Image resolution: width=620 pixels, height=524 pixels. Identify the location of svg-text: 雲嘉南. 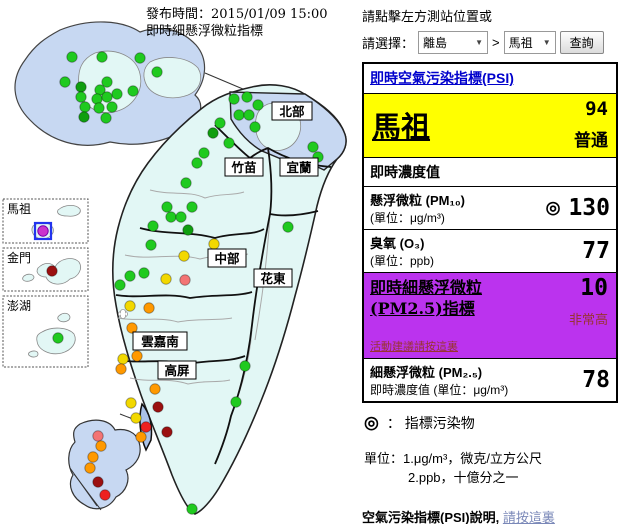
(160, 341).